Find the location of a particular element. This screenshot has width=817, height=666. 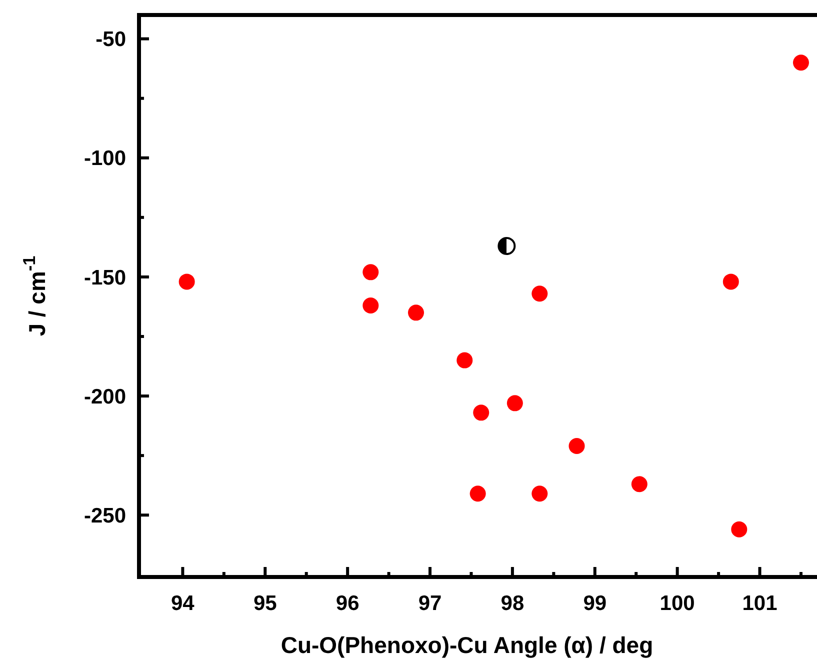

x-tick-label: 99 is located at coordinates (595, 603).